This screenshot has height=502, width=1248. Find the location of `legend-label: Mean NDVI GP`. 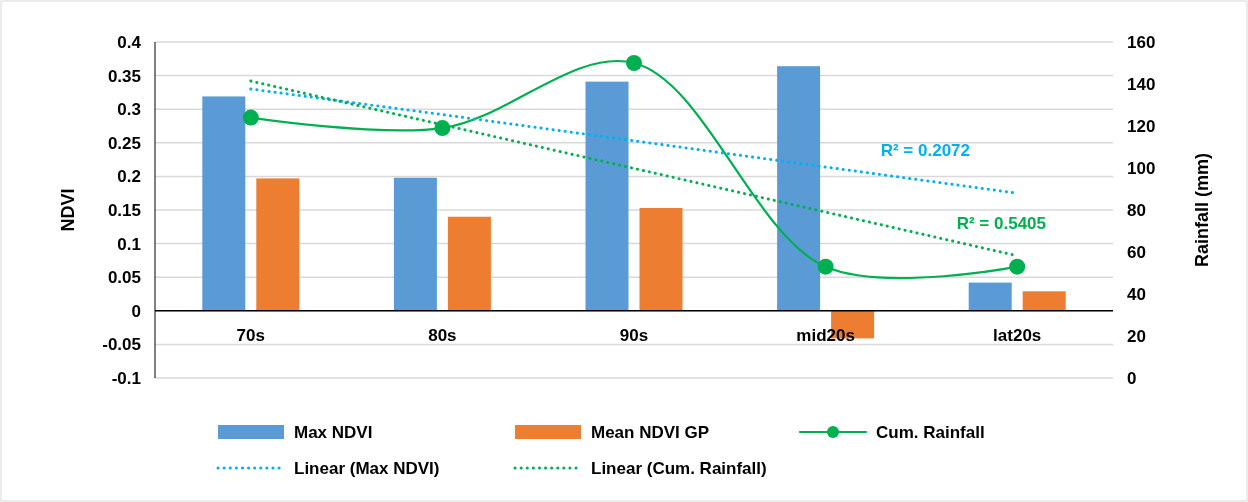

legend-label: Mean NDVI GP is located at coordinates (650, 432).